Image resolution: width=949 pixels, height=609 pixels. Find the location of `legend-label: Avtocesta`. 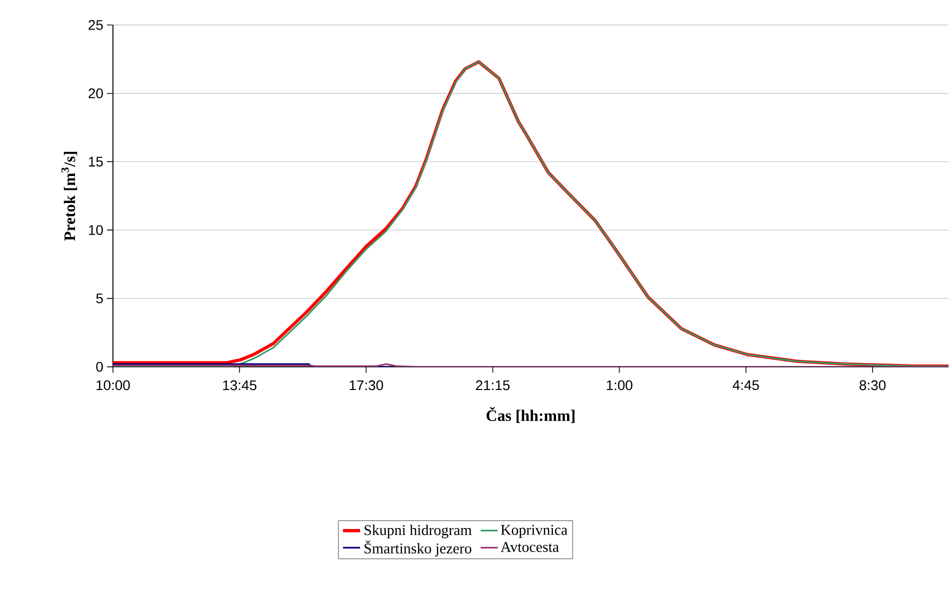

legend-label: Avtocesta is located at coordinates (529, 547).